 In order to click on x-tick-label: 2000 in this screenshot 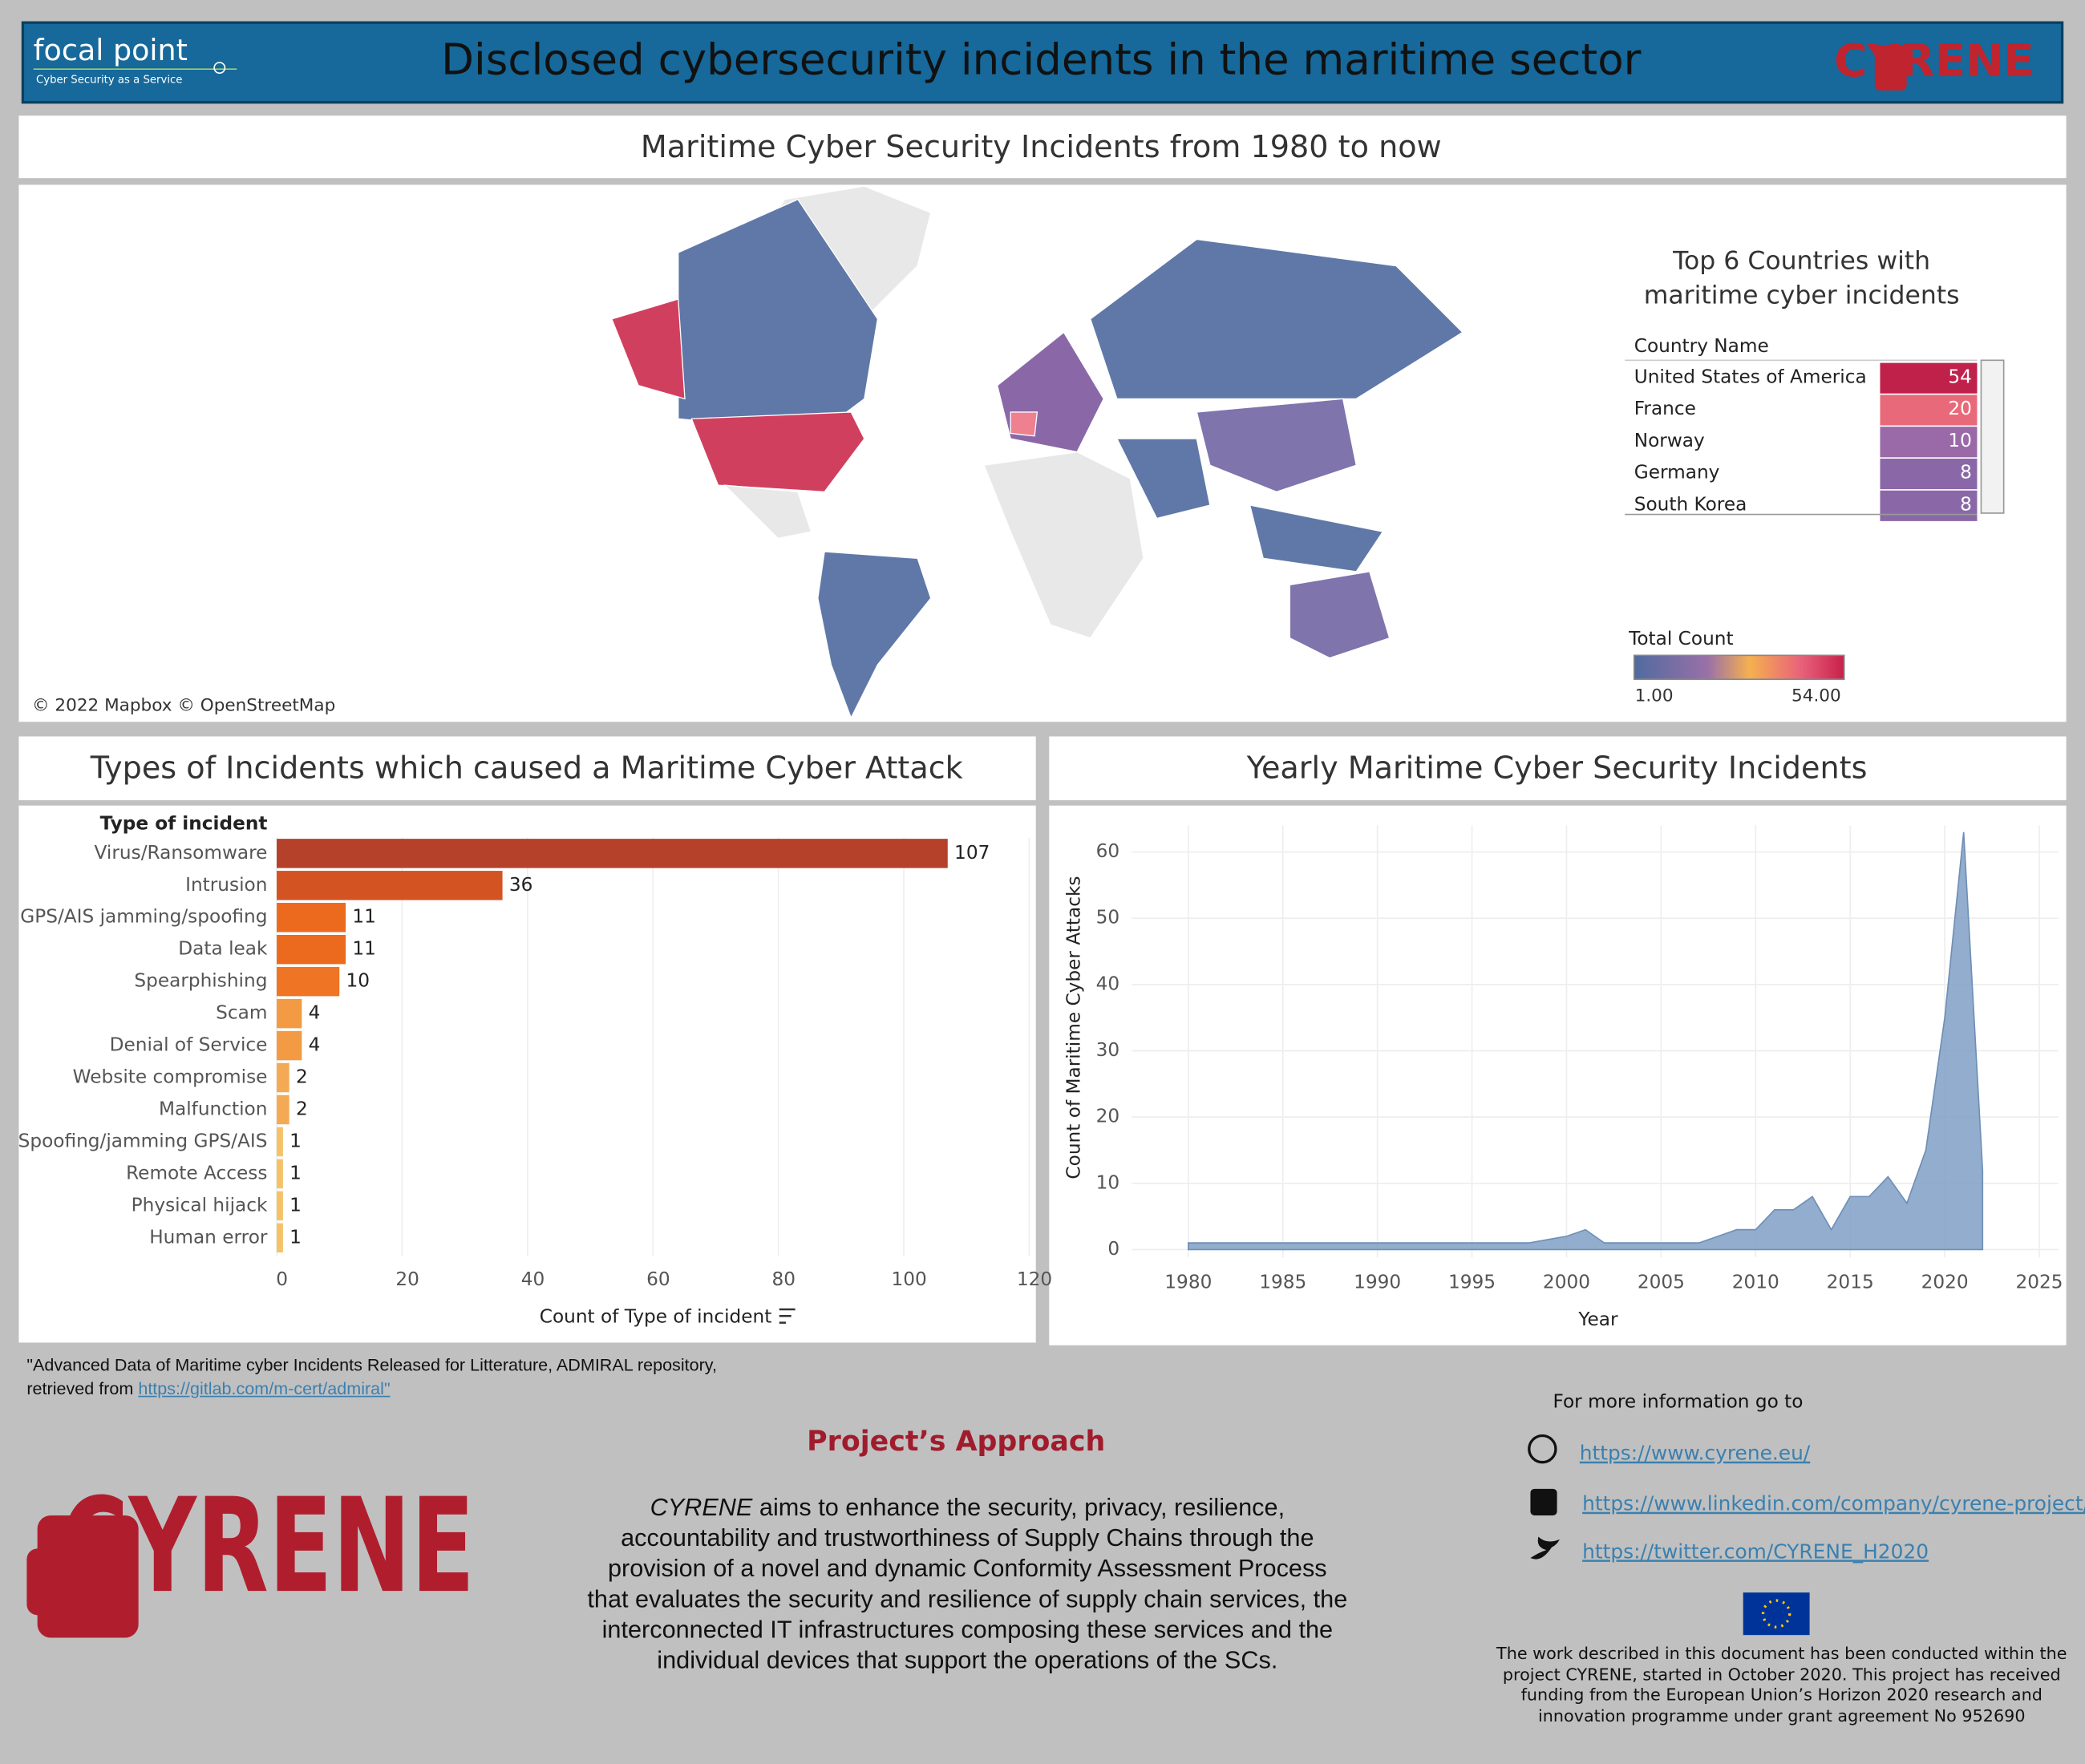, I will do `click(1566, 1282)`.